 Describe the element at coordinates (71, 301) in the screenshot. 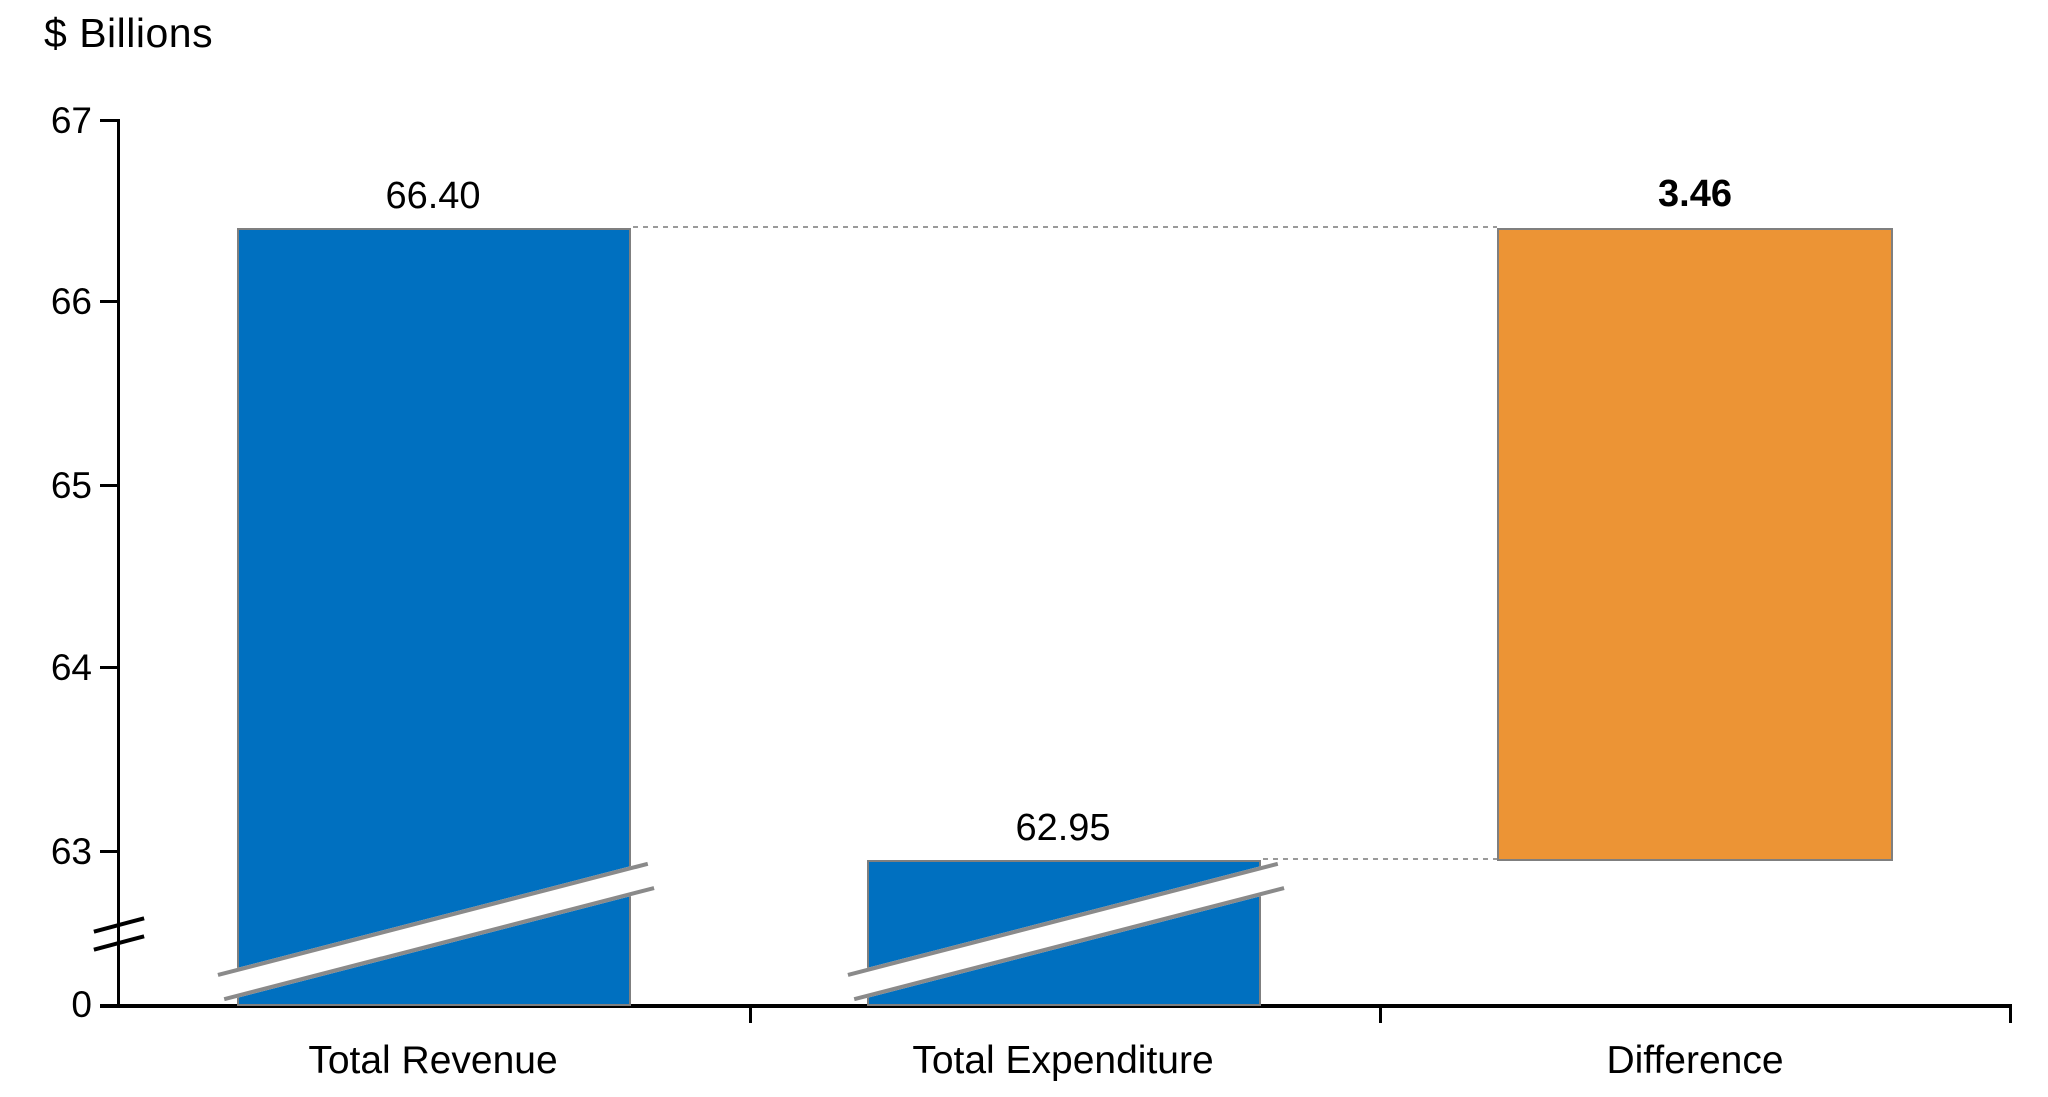

I see `y-tick-label: 66` at that location.